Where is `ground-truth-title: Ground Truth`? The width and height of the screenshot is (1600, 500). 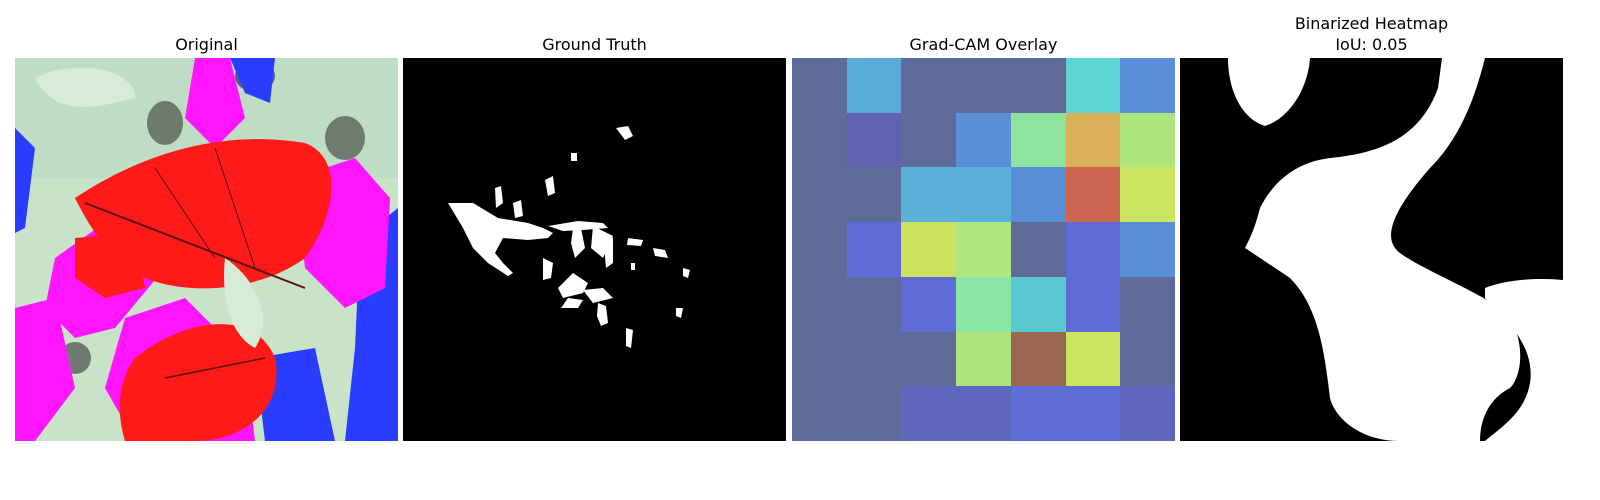 ground-truth-title: Ground Truth is located at coordinates (594, 44).